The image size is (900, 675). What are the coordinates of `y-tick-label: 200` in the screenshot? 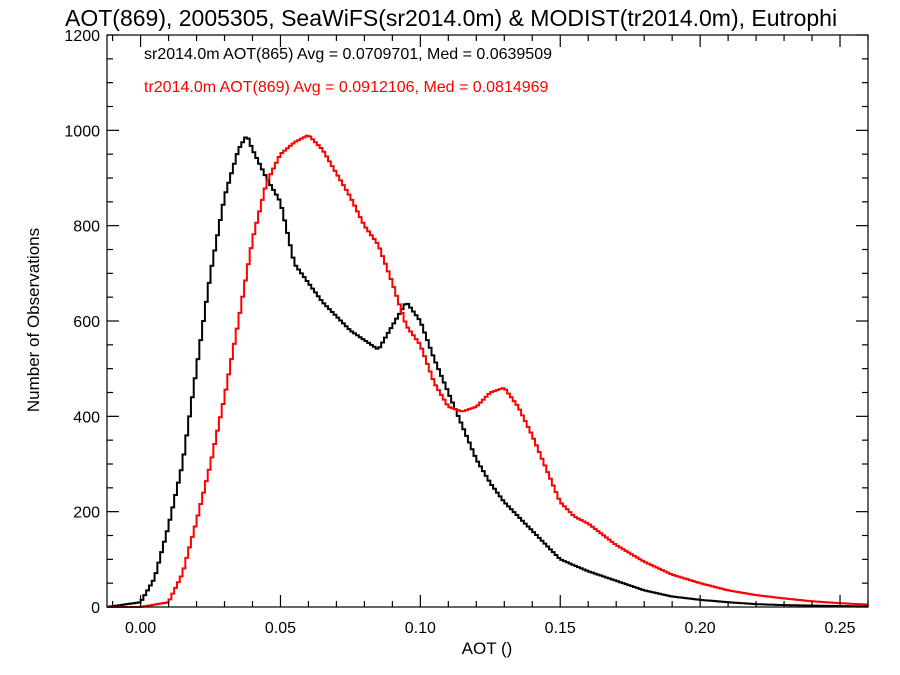 It's located at (86, 513).